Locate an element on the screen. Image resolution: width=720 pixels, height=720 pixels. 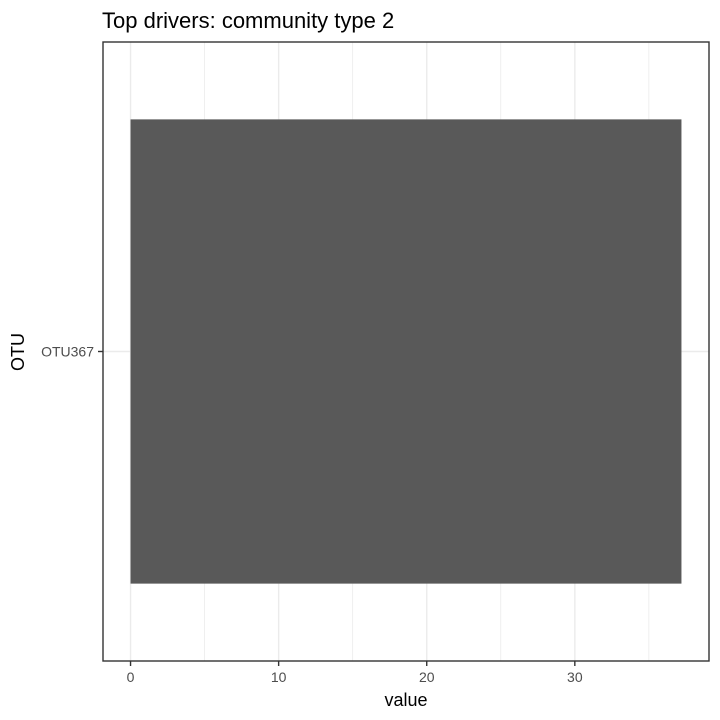
x-axis-title: value is located at coordinates (405, 700).